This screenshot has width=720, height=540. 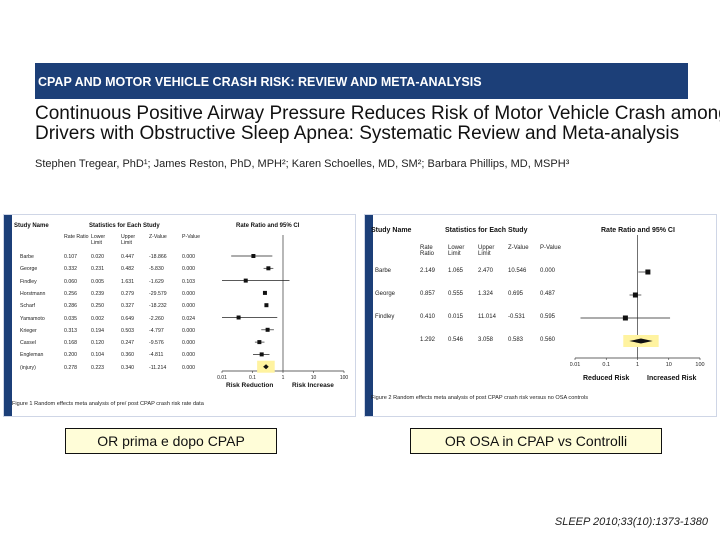 What do you see at coordinates (428, 271) in the screenshot?
I see `stat-value: 2.149` at bounding box center [428, 271].